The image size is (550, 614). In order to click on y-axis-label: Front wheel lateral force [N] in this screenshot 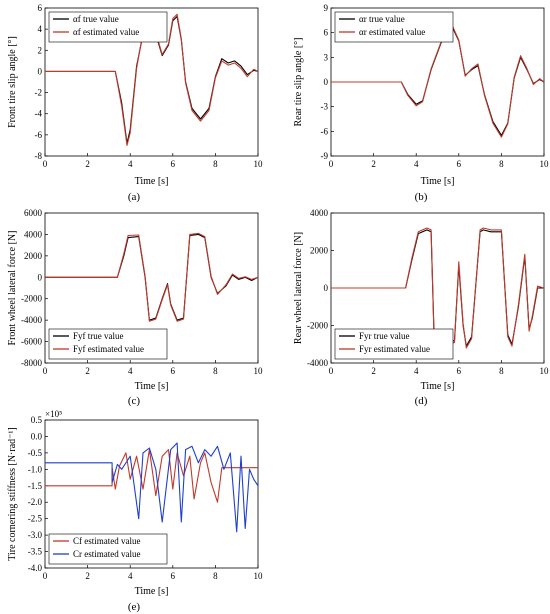, I will do `click(12, 288)`.